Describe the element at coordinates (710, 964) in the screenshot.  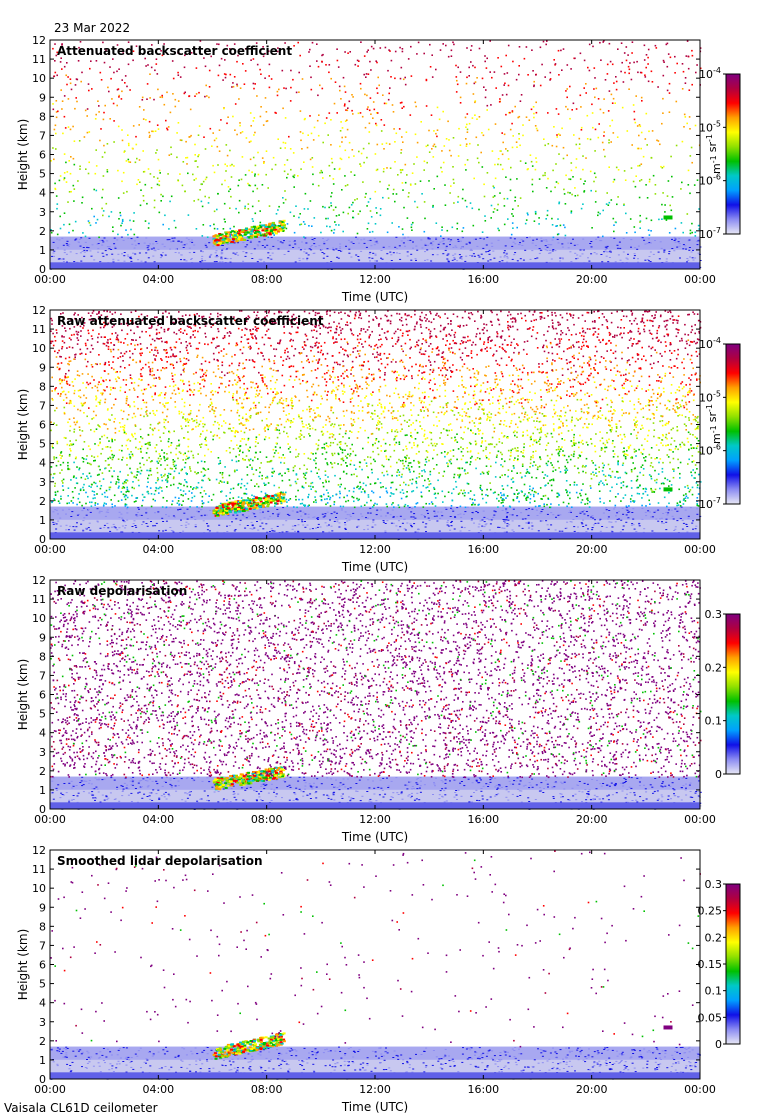
I see `colorbar-tick-label: 0.15` at that location.